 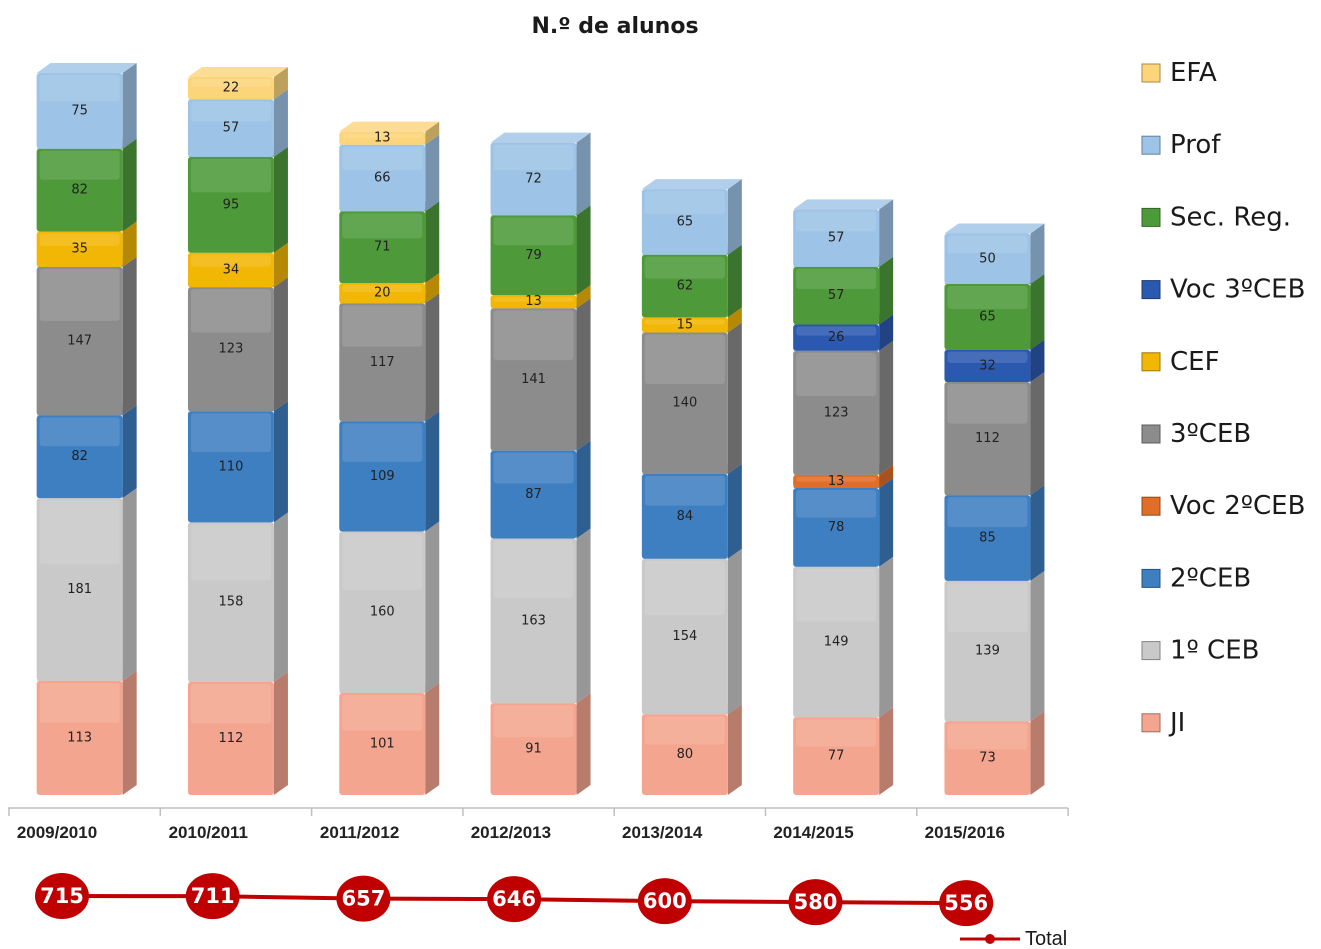 I want to click on bar-3oceb-2013-2014: 140, so click(x=691, y=398).